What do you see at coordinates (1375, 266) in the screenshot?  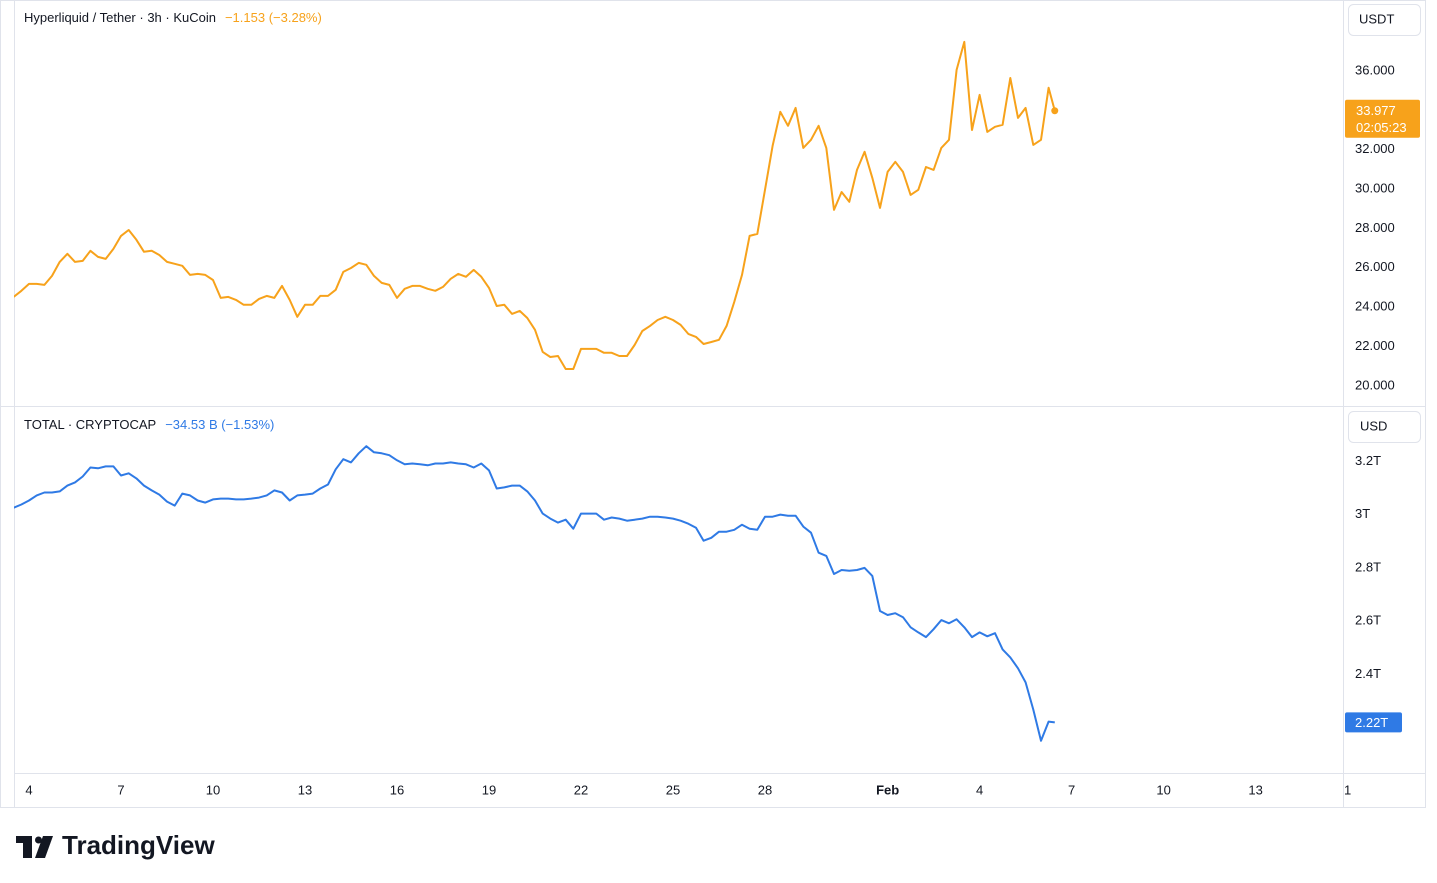 I see `y-tick-label: 26.000` at bounding box center [1375, 266].